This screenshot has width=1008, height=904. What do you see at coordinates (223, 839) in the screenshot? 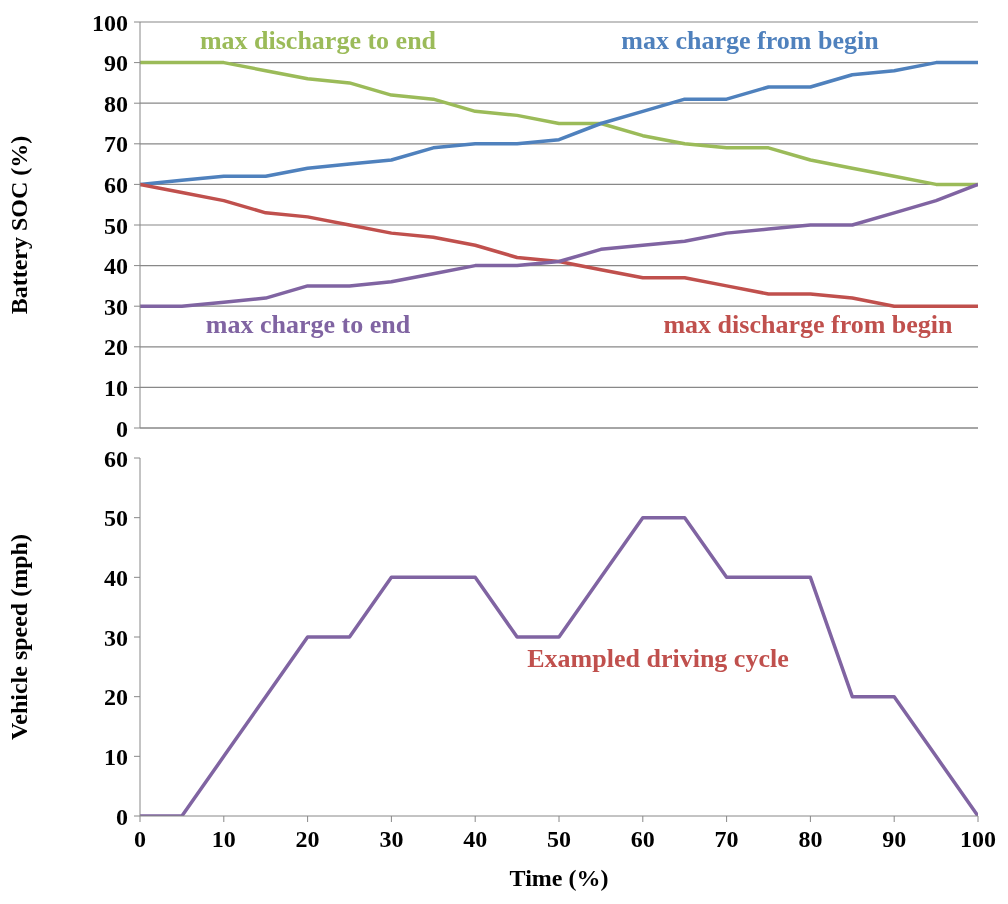
I see `x-tick-label: 10` at bounding box center [223, 839].